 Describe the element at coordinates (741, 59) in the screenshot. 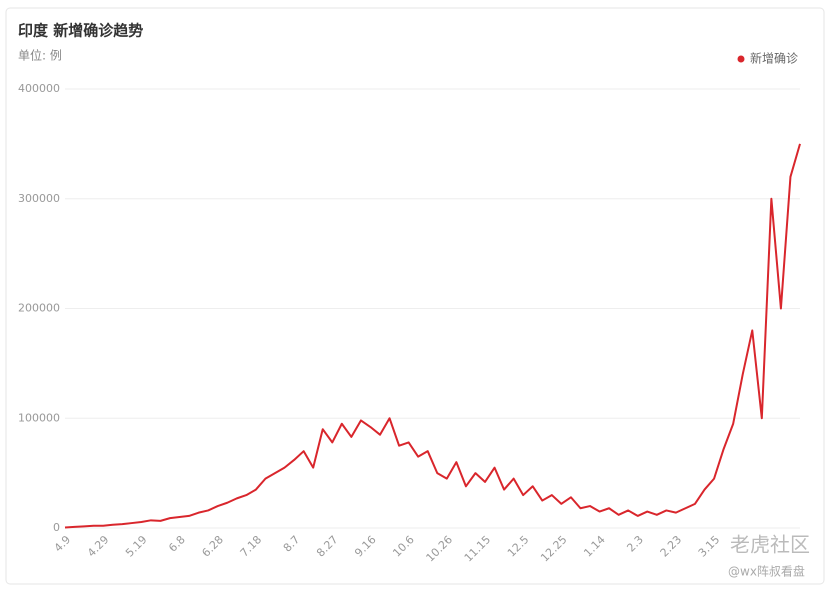

I see `legend-marker` at that location.